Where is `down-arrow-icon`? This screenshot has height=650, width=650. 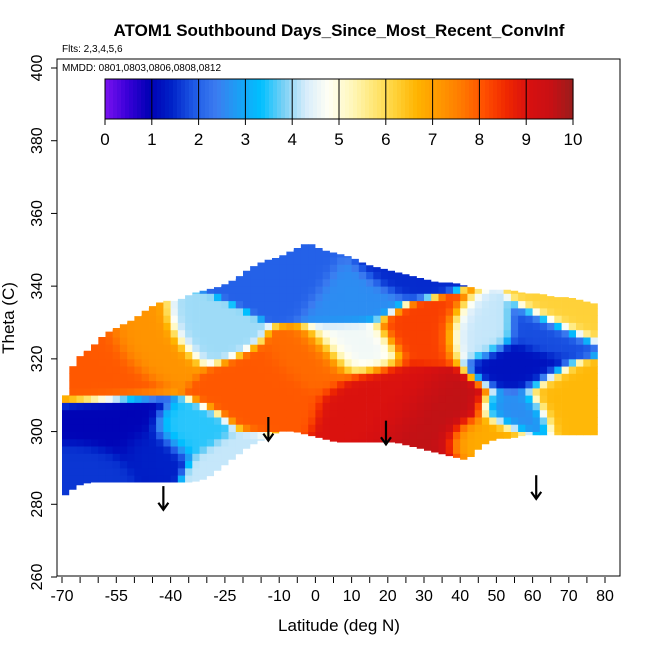
down-arrow-icon is located at coordinates (386, 433).